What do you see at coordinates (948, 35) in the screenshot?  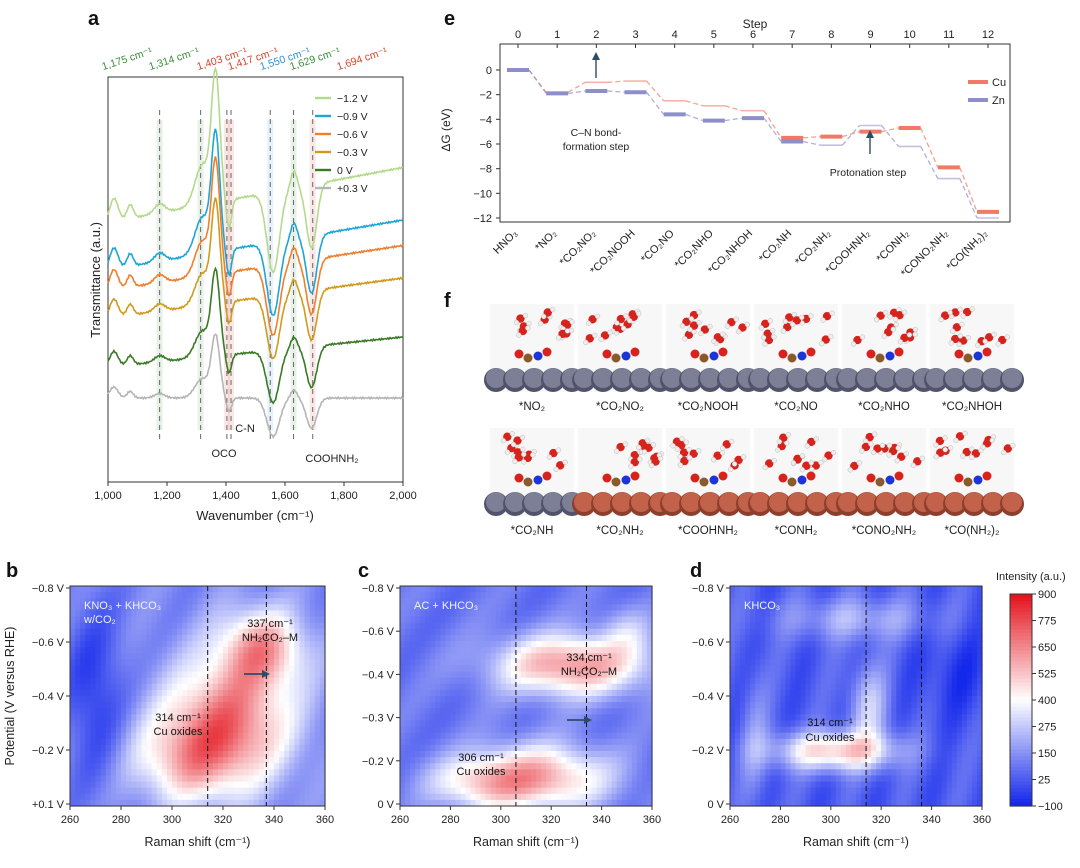 I see `step-label: 11` at bounding box center [948, 35].